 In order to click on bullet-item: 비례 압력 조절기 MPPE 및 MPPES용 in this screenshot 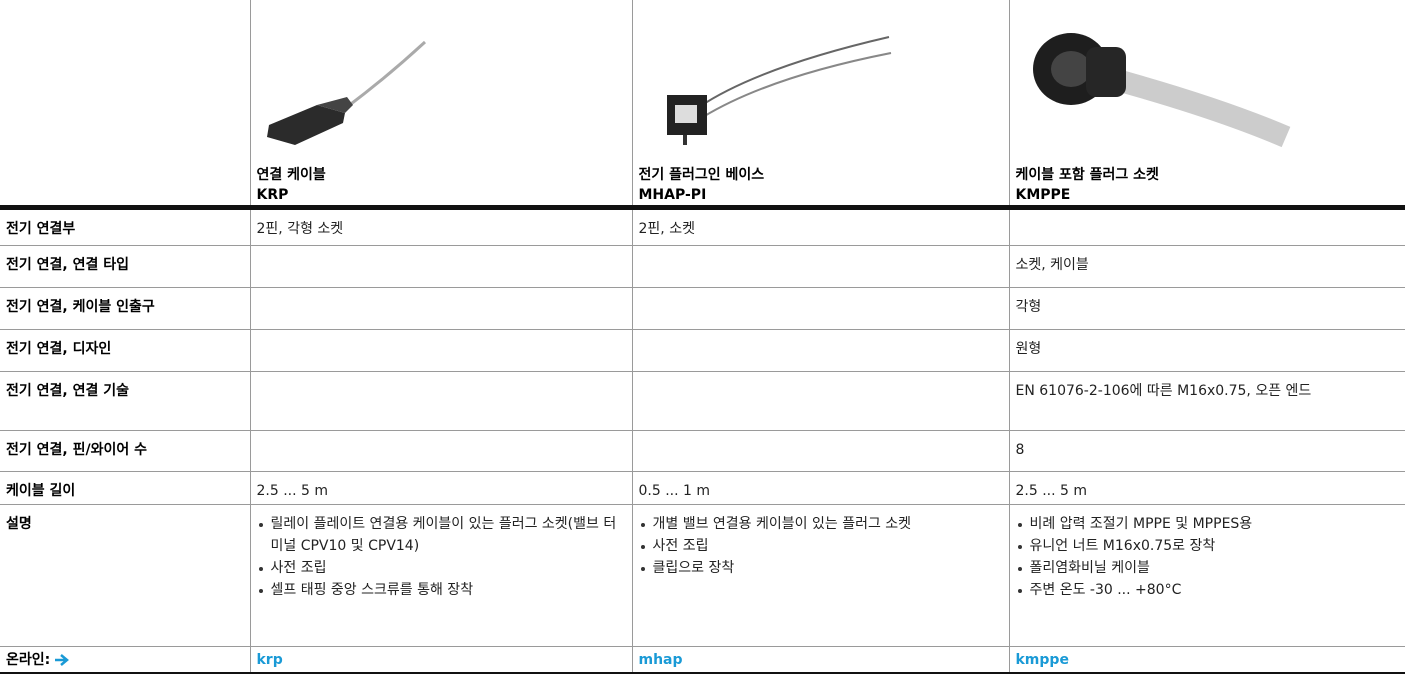, I will do `click(1208, 524)`.